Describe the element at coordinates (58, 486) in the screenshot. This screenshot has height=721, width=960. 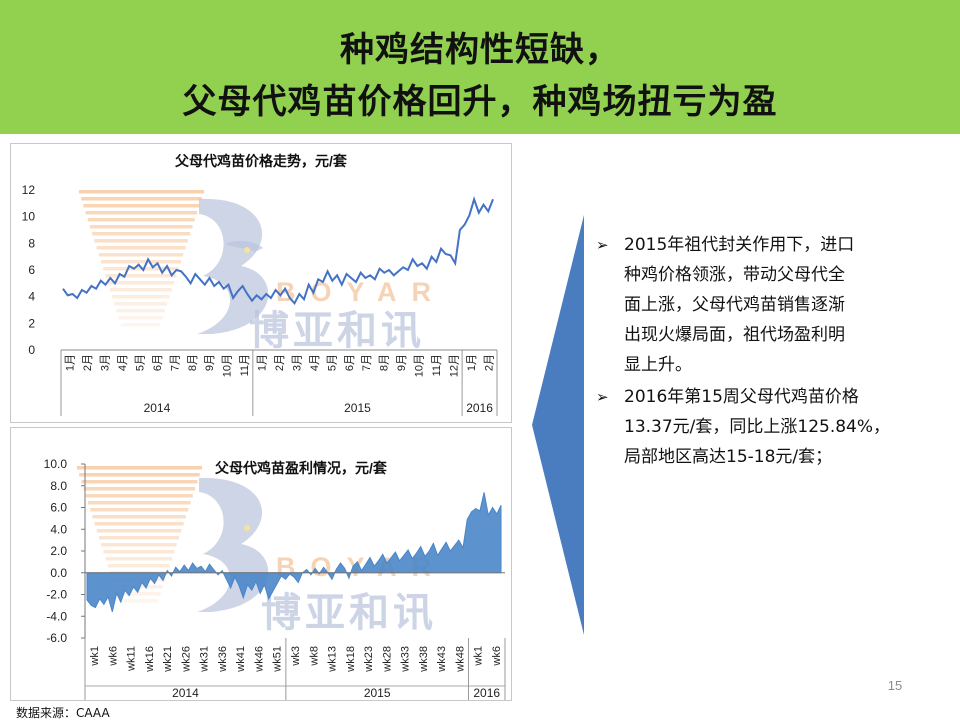
I see `y-tick-label: 8.0` at that location.